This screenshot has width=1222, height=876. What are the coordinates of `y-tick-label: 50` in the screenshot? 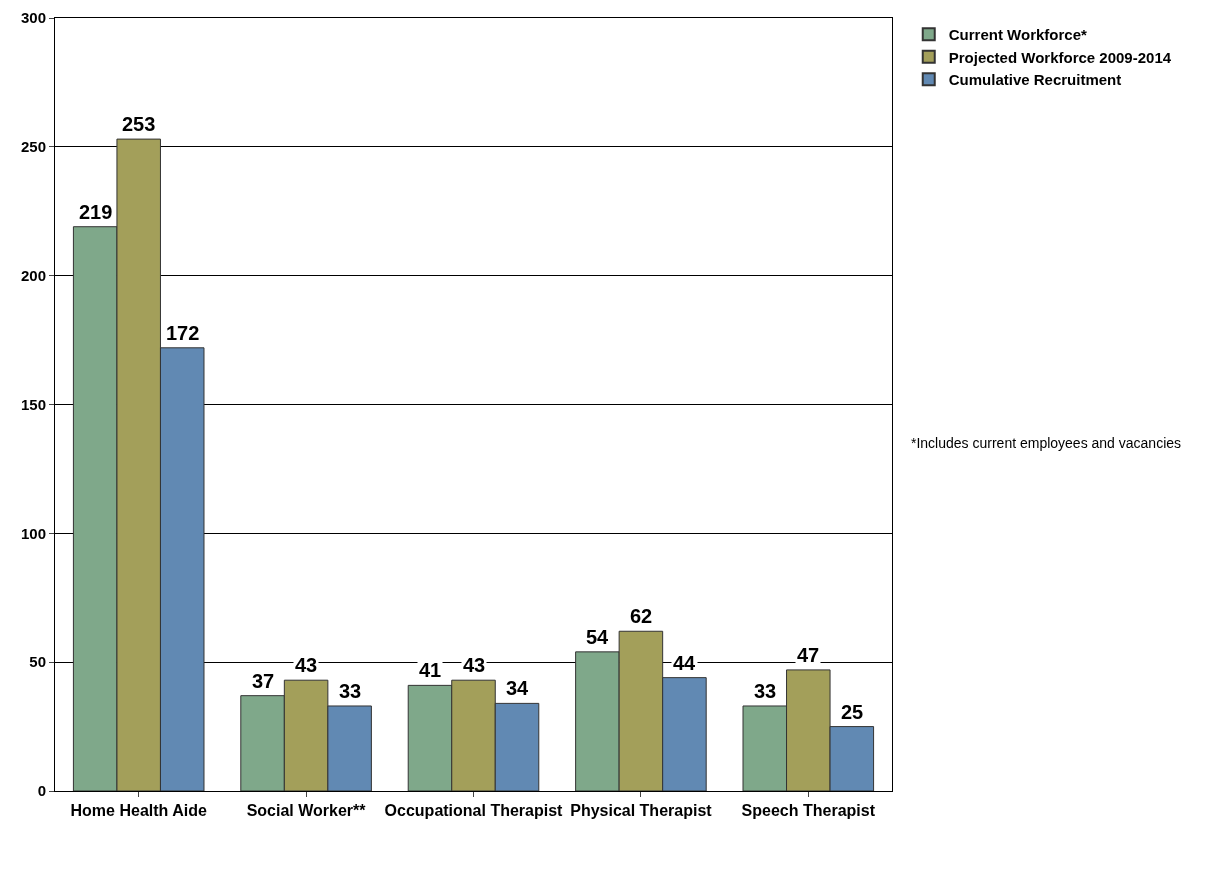 It's located at (37, 662).